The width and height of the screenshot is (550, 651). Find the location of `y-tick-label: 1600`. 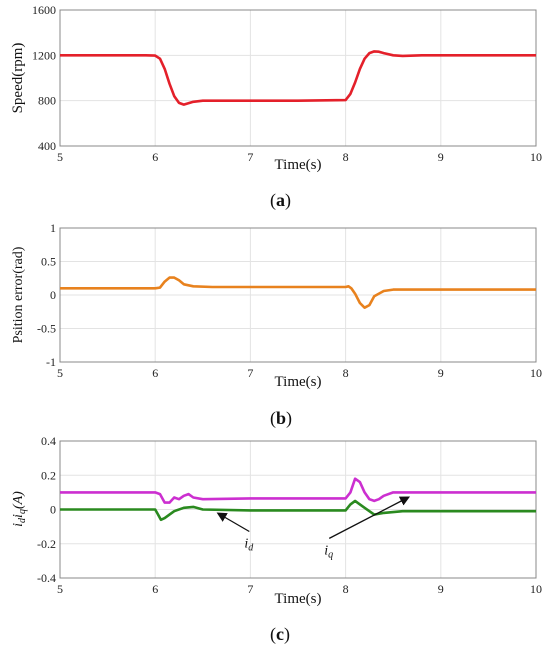

y-tick-label: 1600 is located at coordinates (44, 10).